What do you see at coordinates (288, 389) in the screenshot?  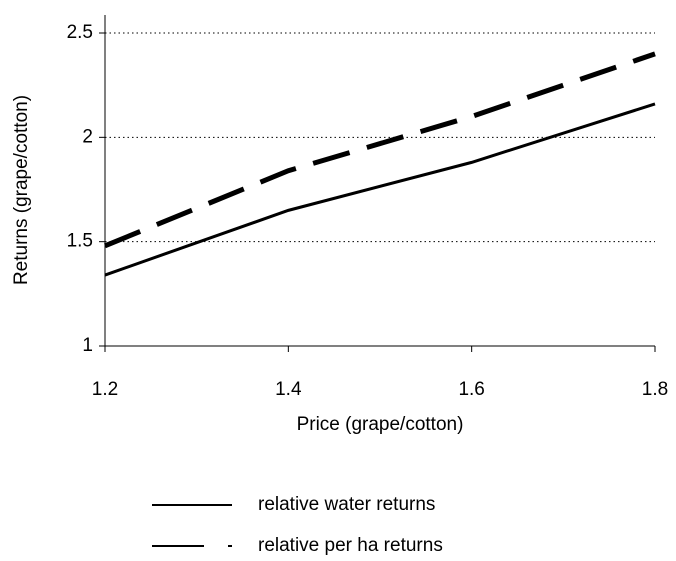 I see `x-tick-label: 1.4` at bounding box center [288, 389].